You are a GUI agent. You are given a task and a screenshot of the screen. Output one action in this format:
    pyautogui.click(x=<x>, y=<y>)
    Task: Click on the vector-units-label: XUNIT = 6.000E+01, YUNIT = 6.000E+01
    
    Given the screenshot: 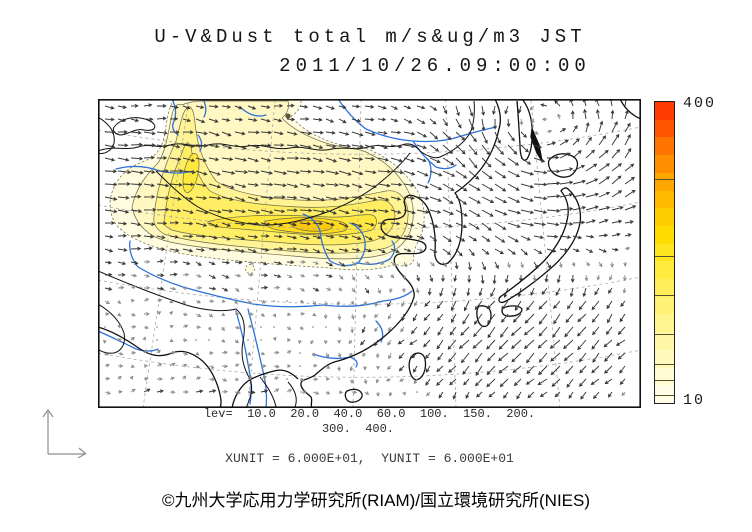 What is the action you would take?
    pyautogui.click(x=369, y=458)
    